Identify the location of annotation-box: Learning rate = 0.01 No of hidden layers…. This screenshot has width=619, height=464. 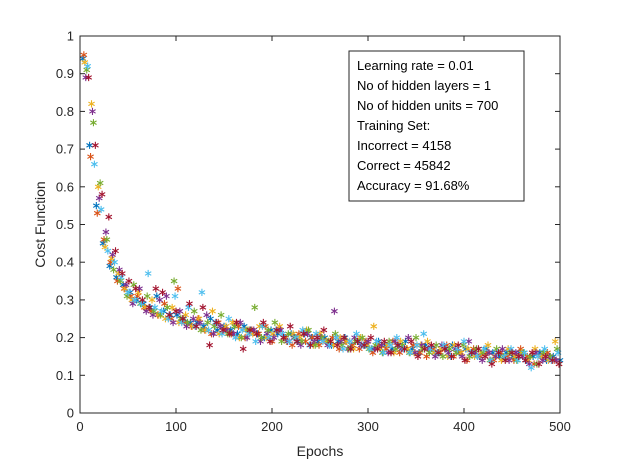
(436, 126).